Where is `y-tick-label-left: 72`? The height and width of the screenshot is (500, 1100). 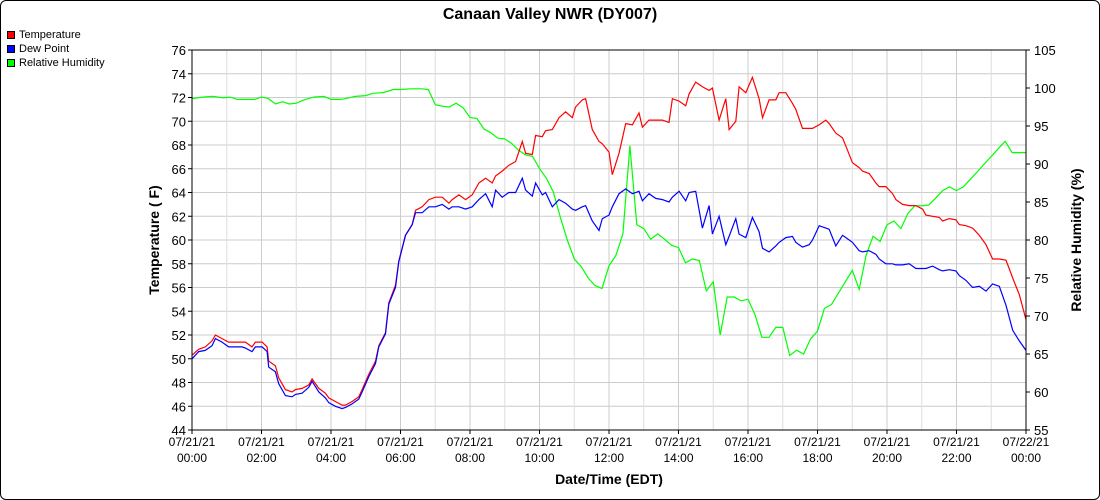
y-tick-label-left: 72 is located at coordinates (179, 98).